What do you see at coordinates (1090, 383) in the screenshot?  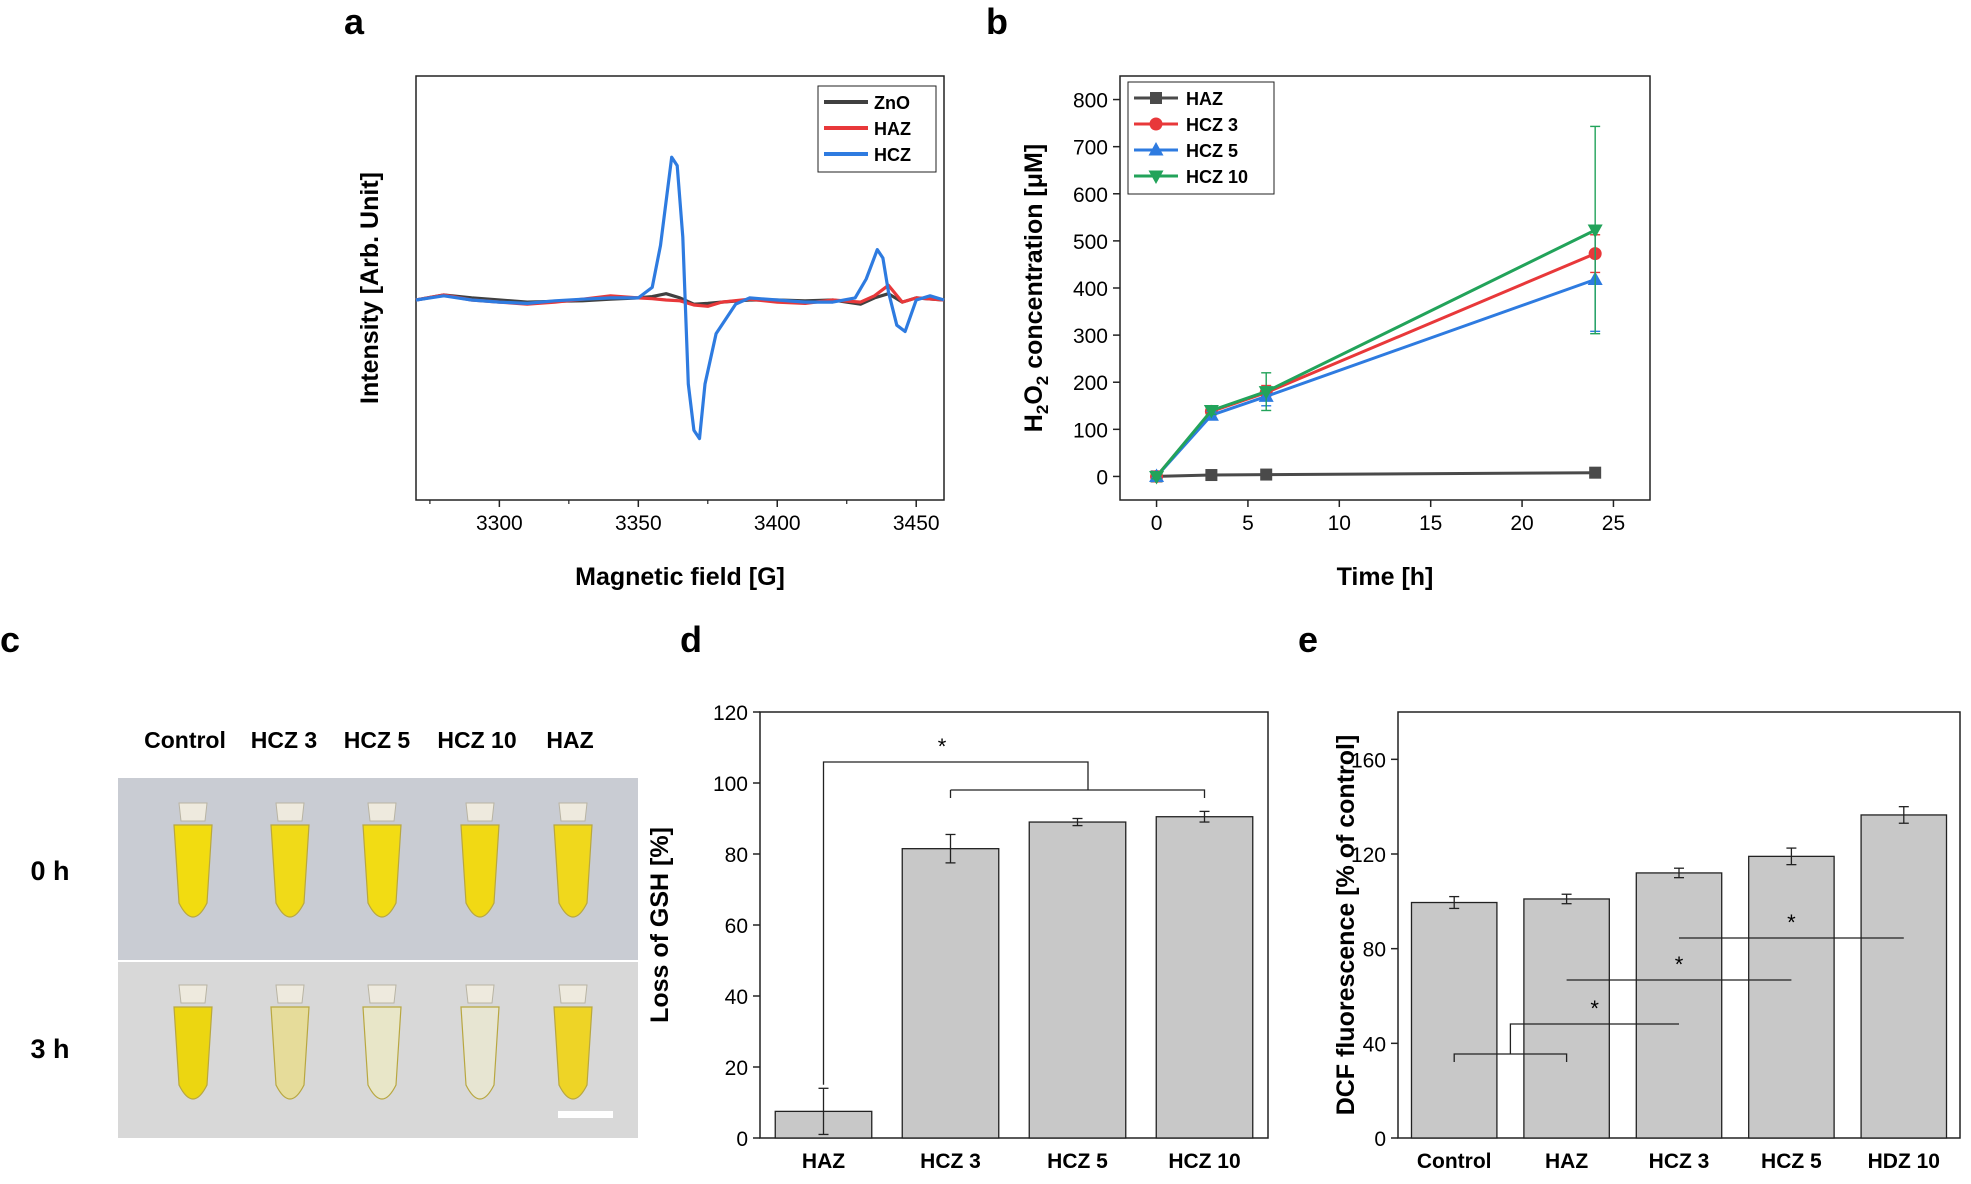 I see `y-tick-label: 200` at bounding box center [1090, 383].